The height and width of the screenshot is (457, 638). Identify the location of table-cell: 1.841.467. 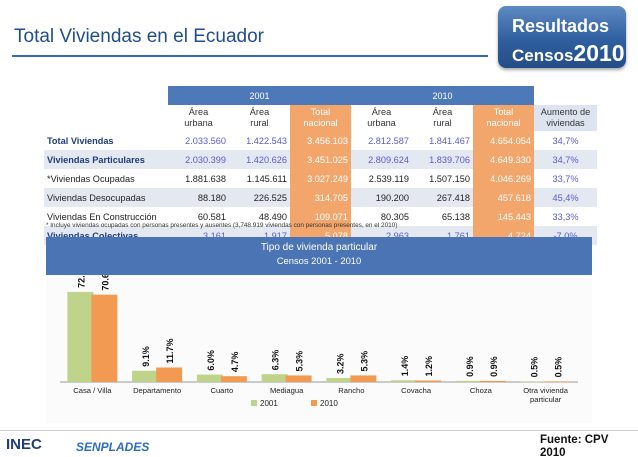
(449, 140).